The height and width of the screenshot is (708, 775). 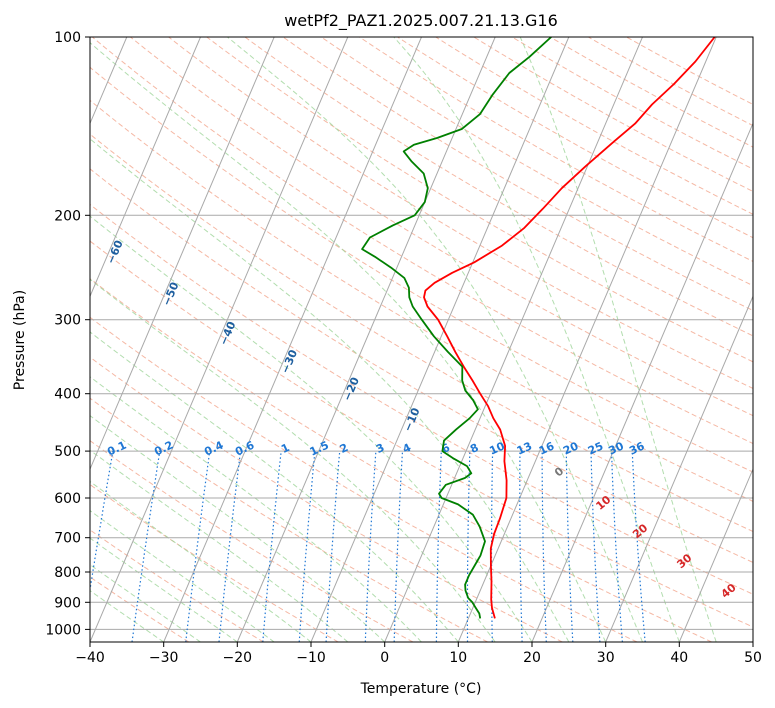 I want to click on x-tick-label: 10, so click(x=458, y=658).